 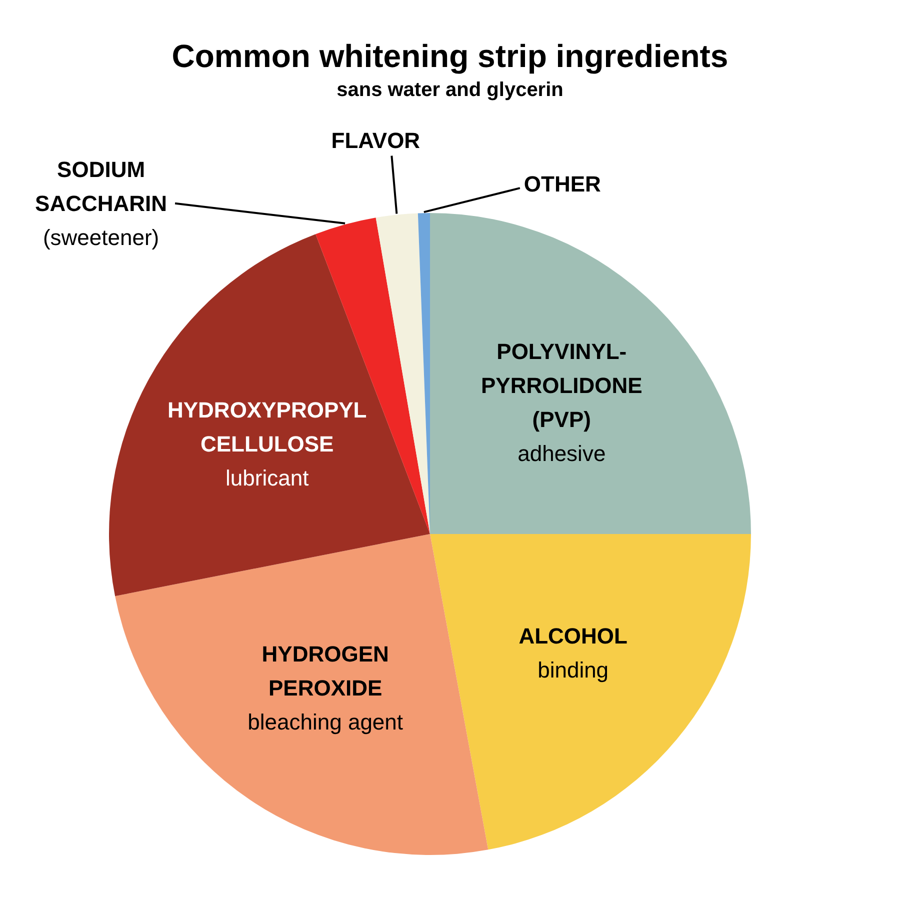 What do you see at coordinates (561, 402) in the screenshot?
I see `slice-label: POLYVINYL- PYRROLIDONE (PVP) adhesive` at bounding box center [561, 402].